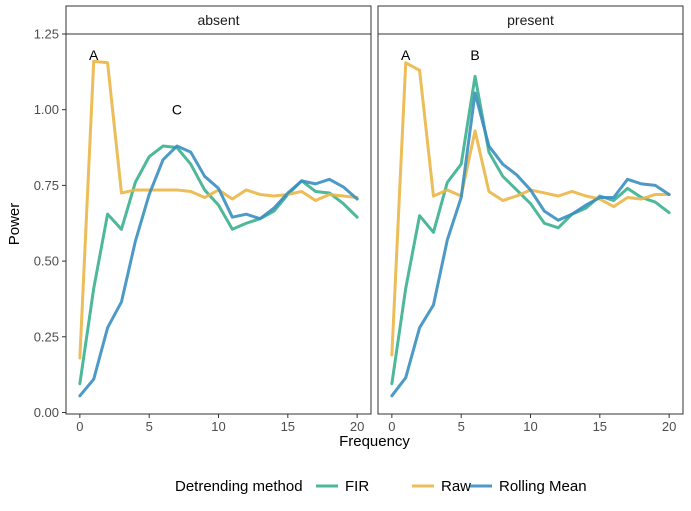 This screenshot has height=511, width=691. What do you see at coordinates (543, 486) in the screenshot?
I see `legend-label: Rolling Mean` at bounding box center [543, 486].